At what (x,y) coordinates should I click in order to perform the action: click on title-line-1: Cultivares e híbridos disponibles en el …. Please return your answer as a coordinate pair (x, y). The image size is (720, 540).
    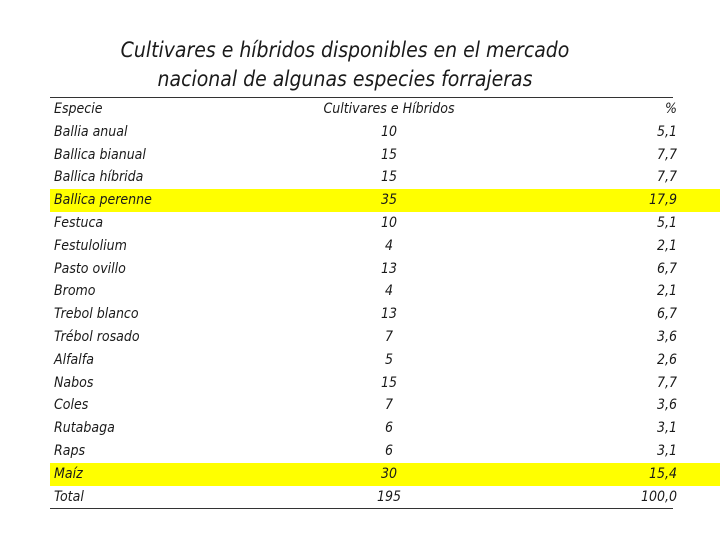
    Looking at the image, I should click on (345, 50).